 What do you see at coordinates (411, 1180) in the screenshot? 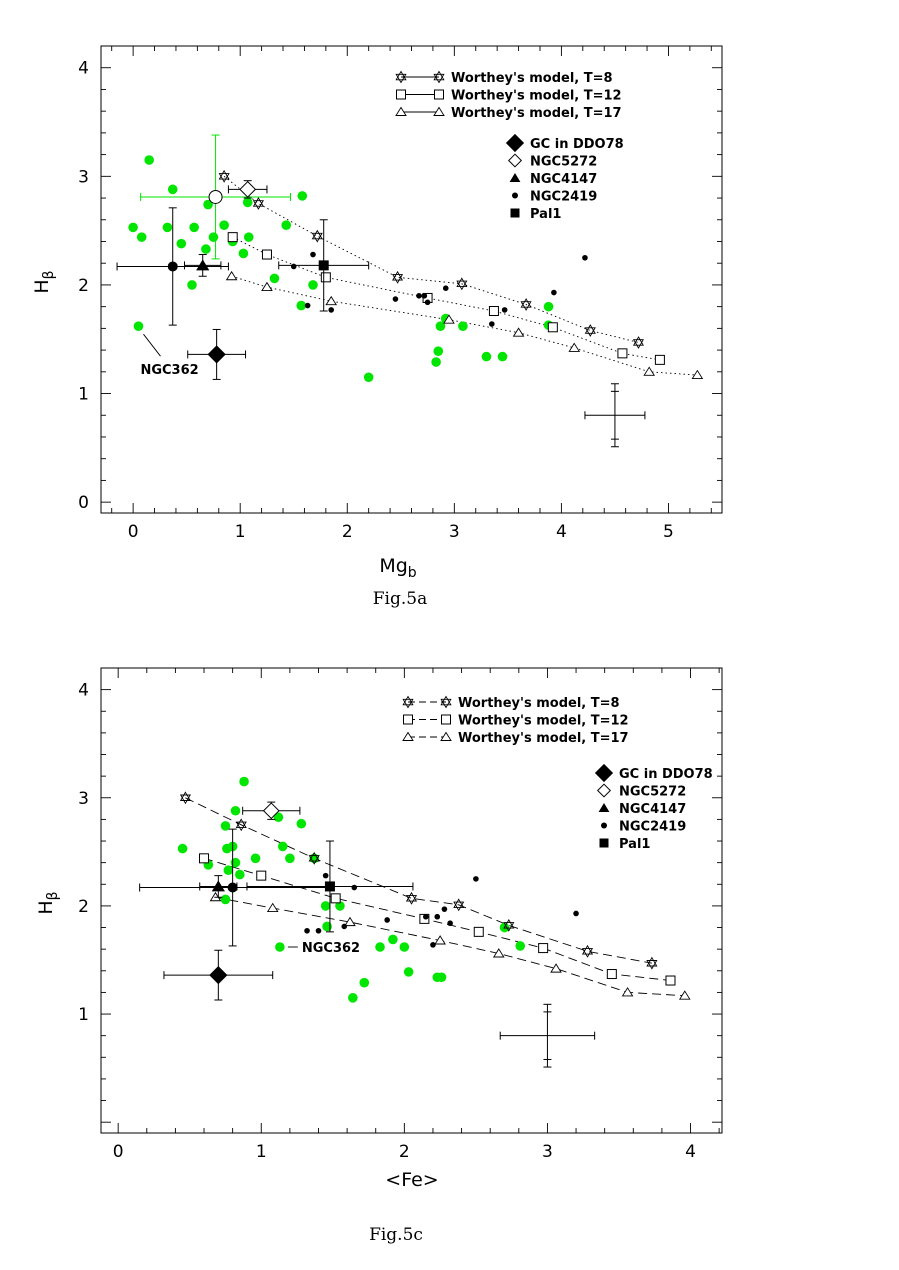
I see `x-axis-label: <Fe>` at bounding box center [411, 1180].